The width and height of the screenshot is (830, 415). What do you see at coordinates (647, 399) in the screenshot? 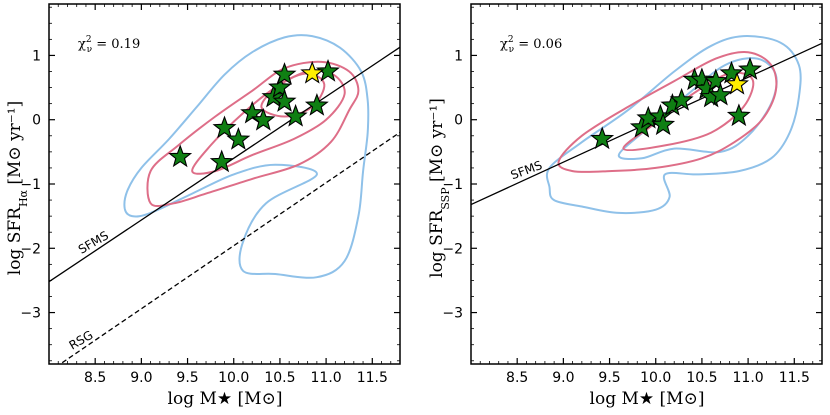
I see `right-x-axis-label: log M★ [M⊙]` at bounding box center [647, 399].